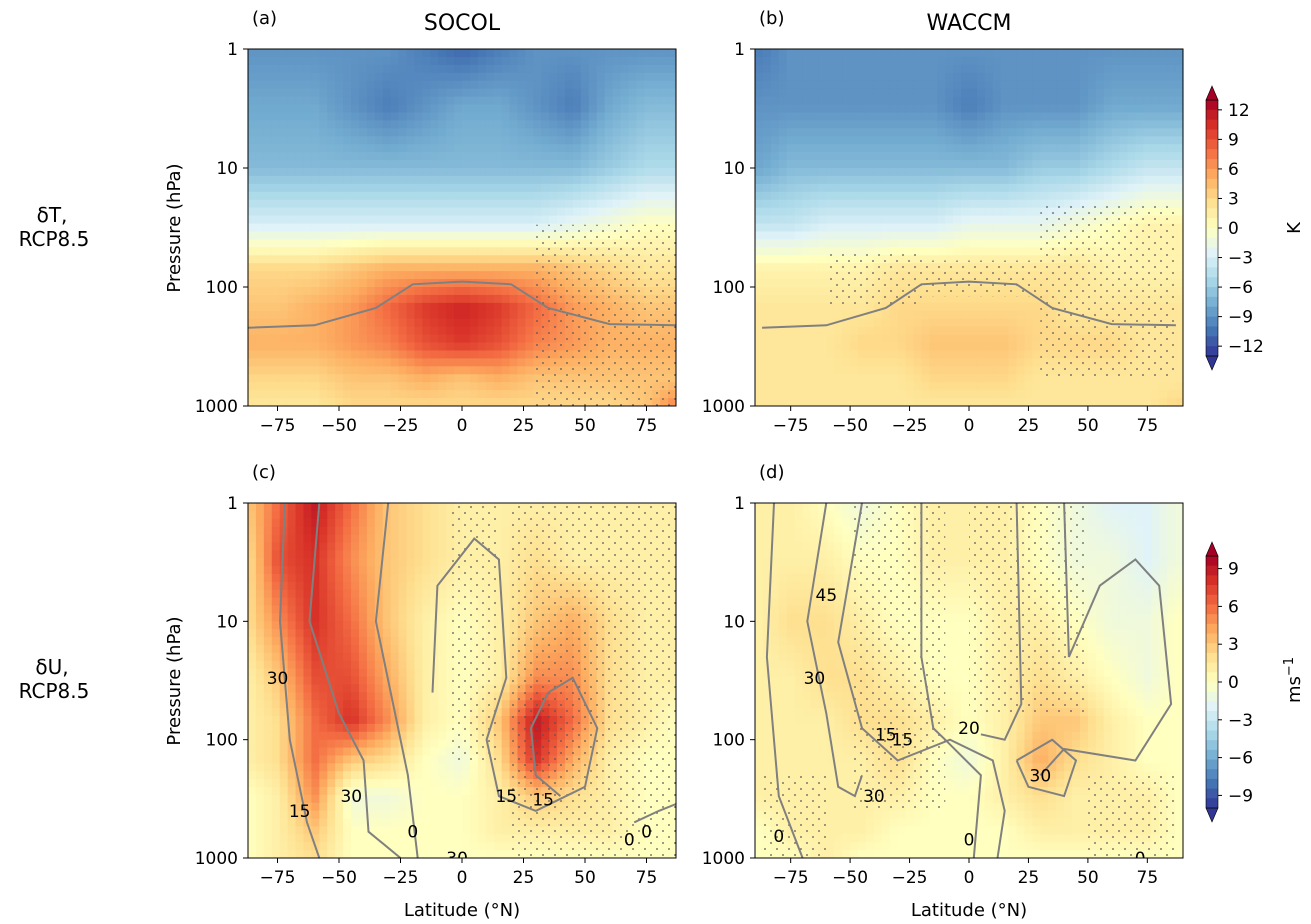 The height and width of the screenshot is (924, 1311). I want to click on panel-label-b: (b), so click(771, 18).